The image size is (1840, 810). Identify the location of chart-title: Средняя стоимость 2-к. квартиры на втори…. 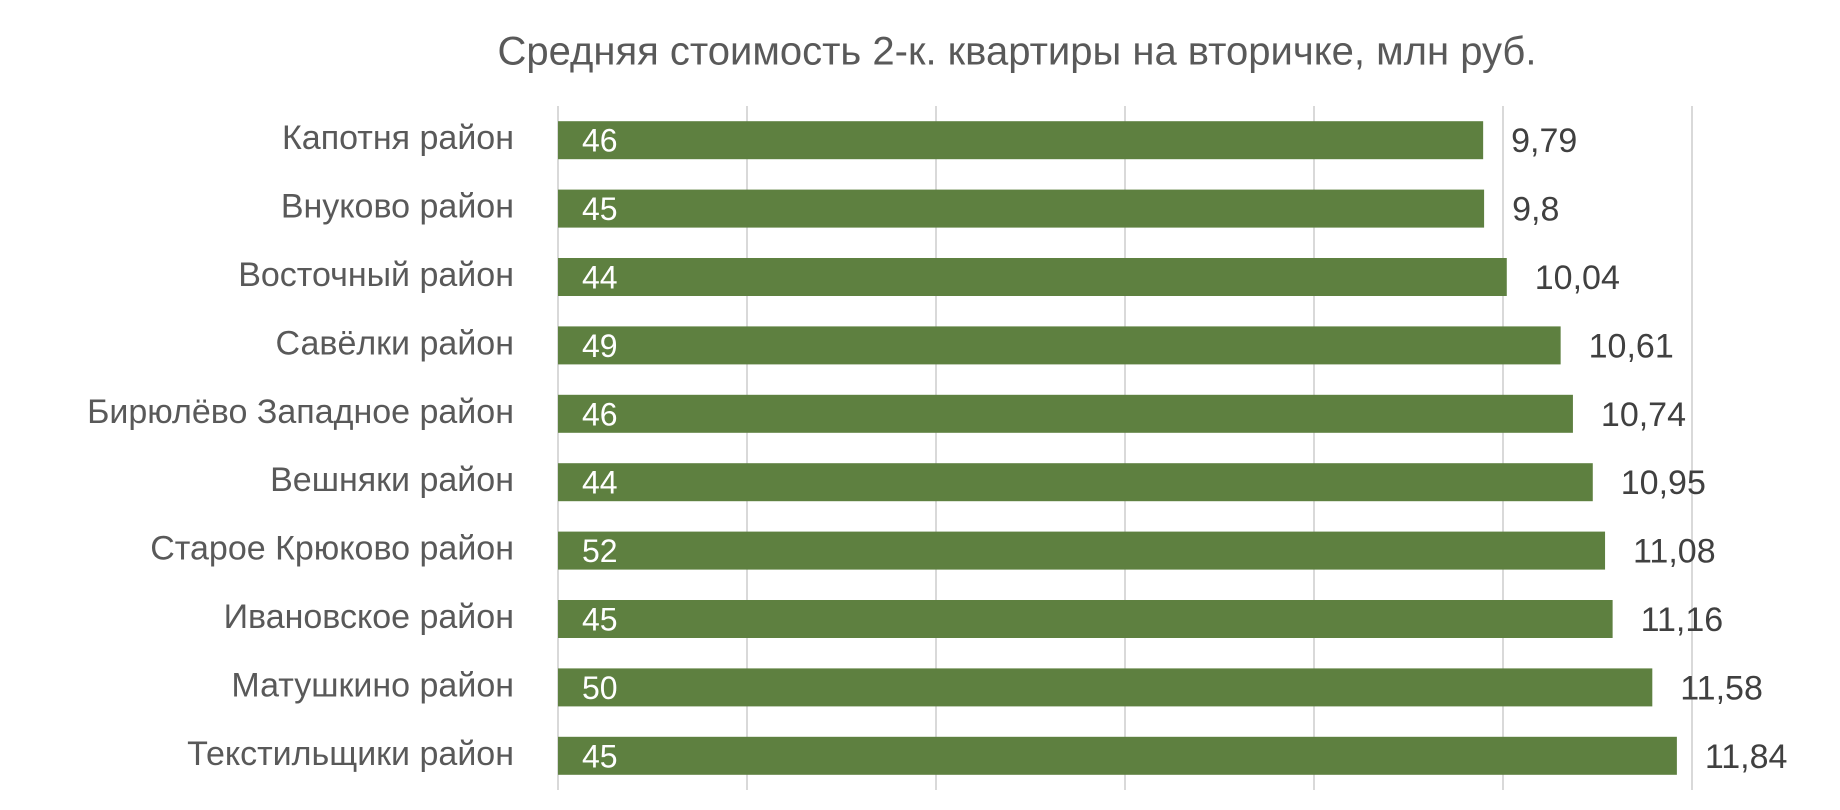
(1017, 52).